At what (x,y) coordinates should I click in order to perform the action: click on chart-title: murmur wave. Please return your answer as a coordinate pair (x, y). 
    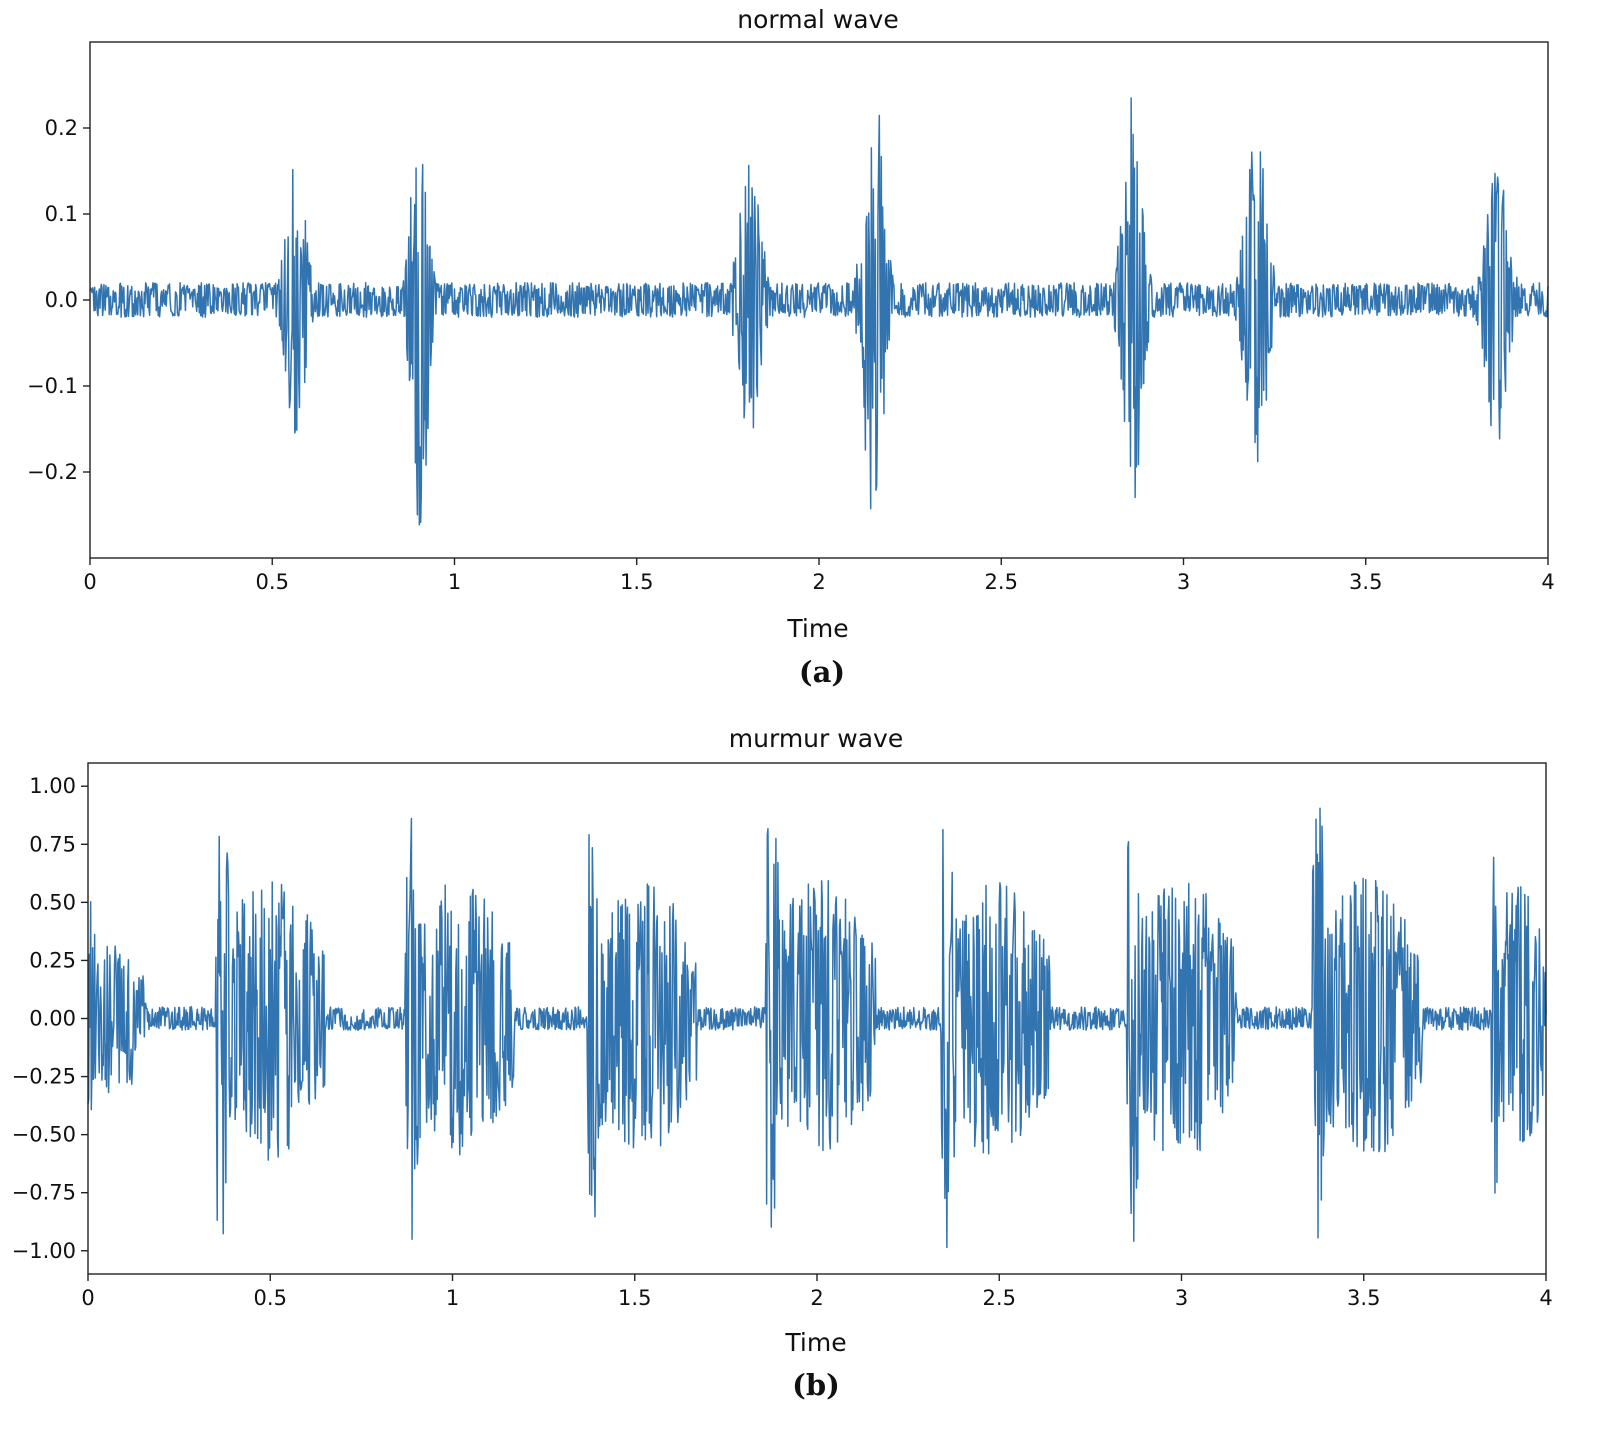
    Looking at the image, I should click on (816, 738).